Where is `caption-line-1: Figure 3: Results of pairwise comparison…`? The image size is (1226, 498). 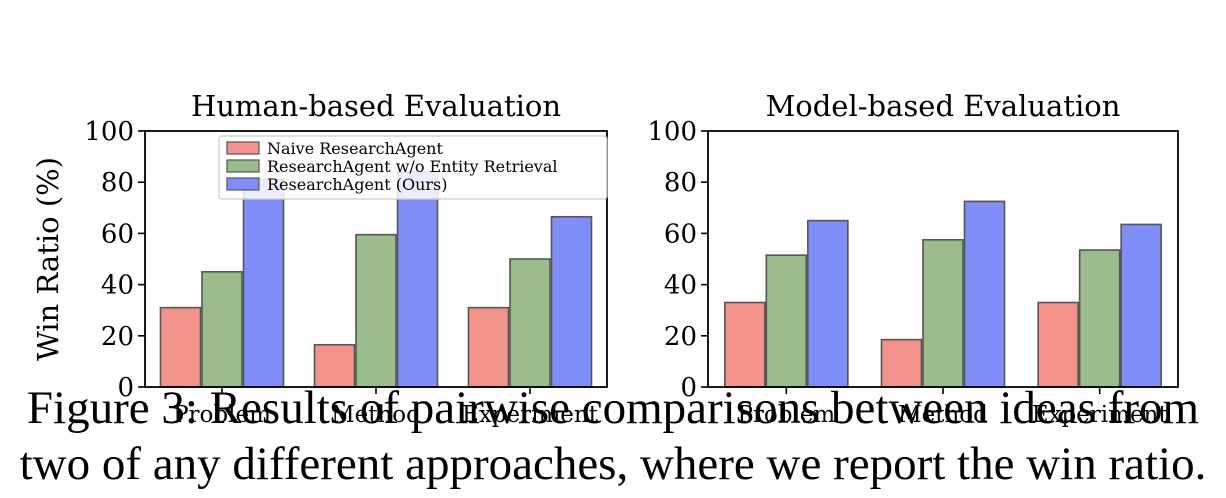 caption-line-1: Figure 3: Results of pairwise comparison… is located at coordinates (613, 408).